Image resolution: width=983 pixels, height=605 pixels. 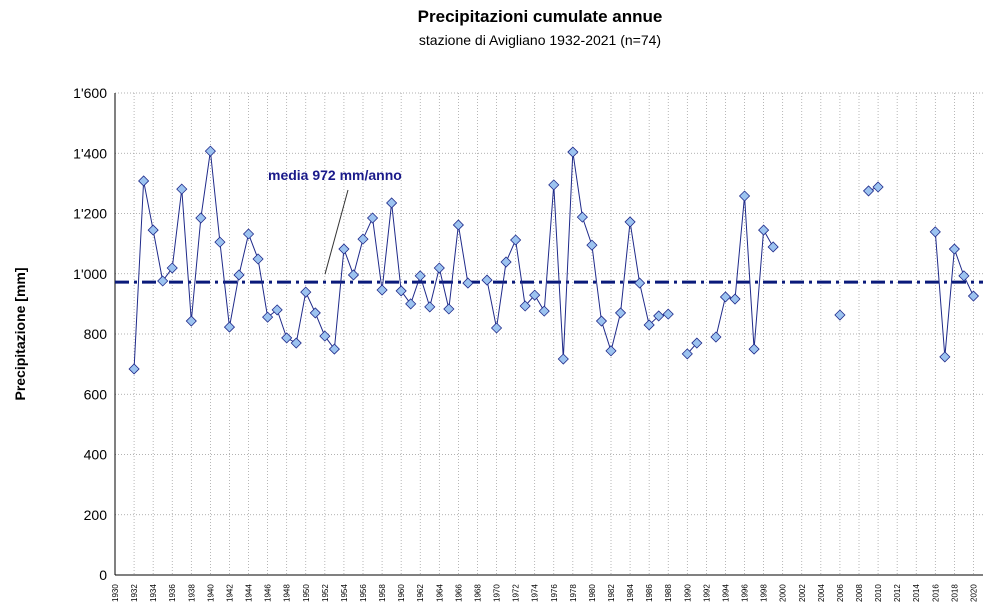 I want to click on y-tick-label: 800, so click(x=96, y=334).